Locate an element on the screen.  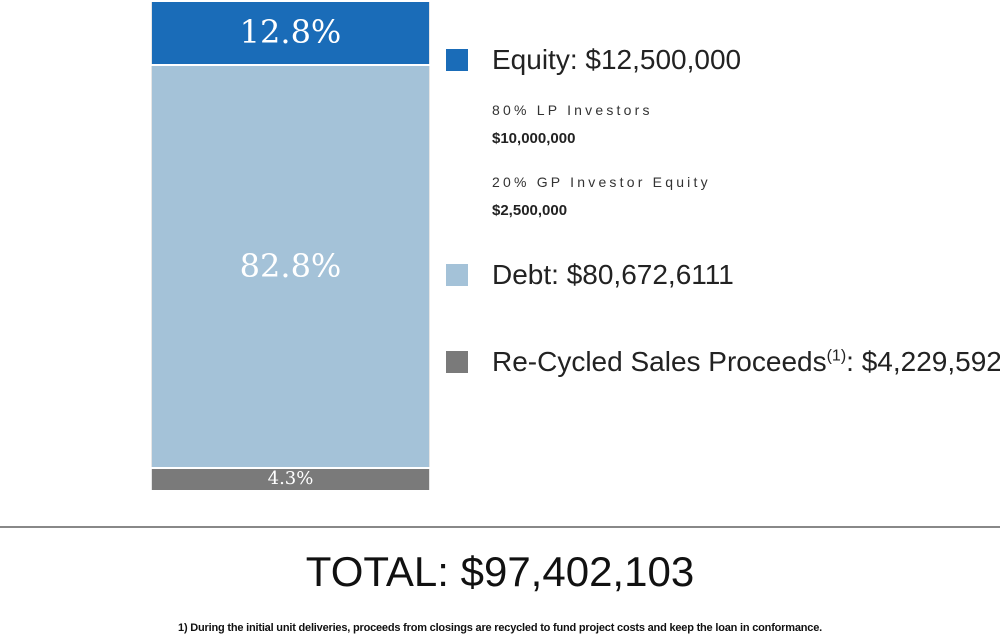
gp-investor-equity-label: 20% GP Investor Equity is located at coordinates (601, 182).